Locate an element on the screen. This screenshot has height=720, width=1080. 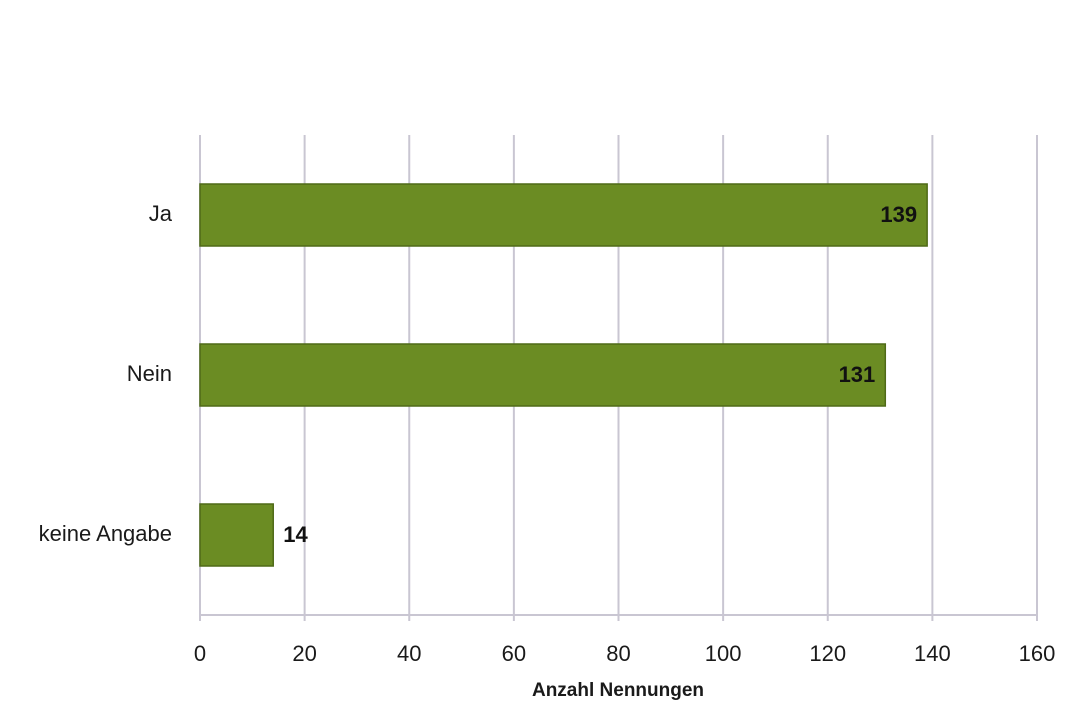
x-tick-label: 0 is located at coordinates (200, 653).